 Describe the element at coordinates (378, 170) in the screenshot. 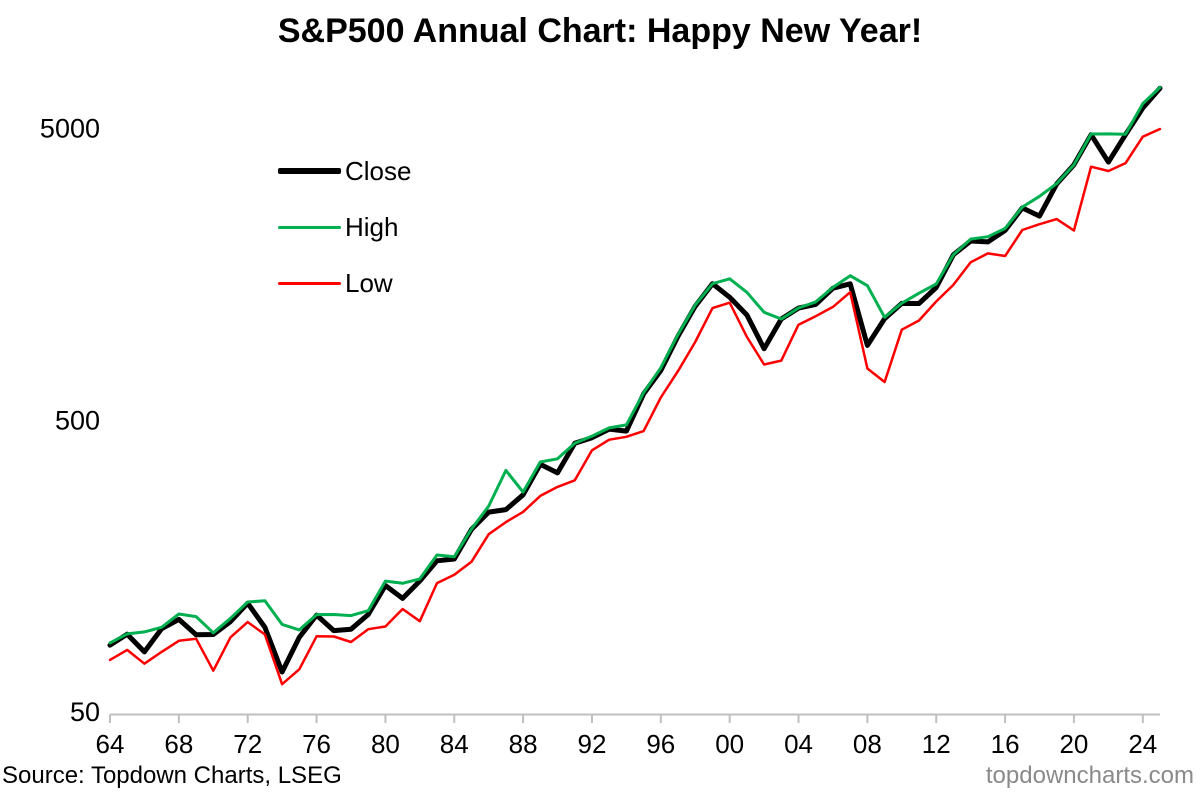

I see `legend-label-close: Close` at that location.